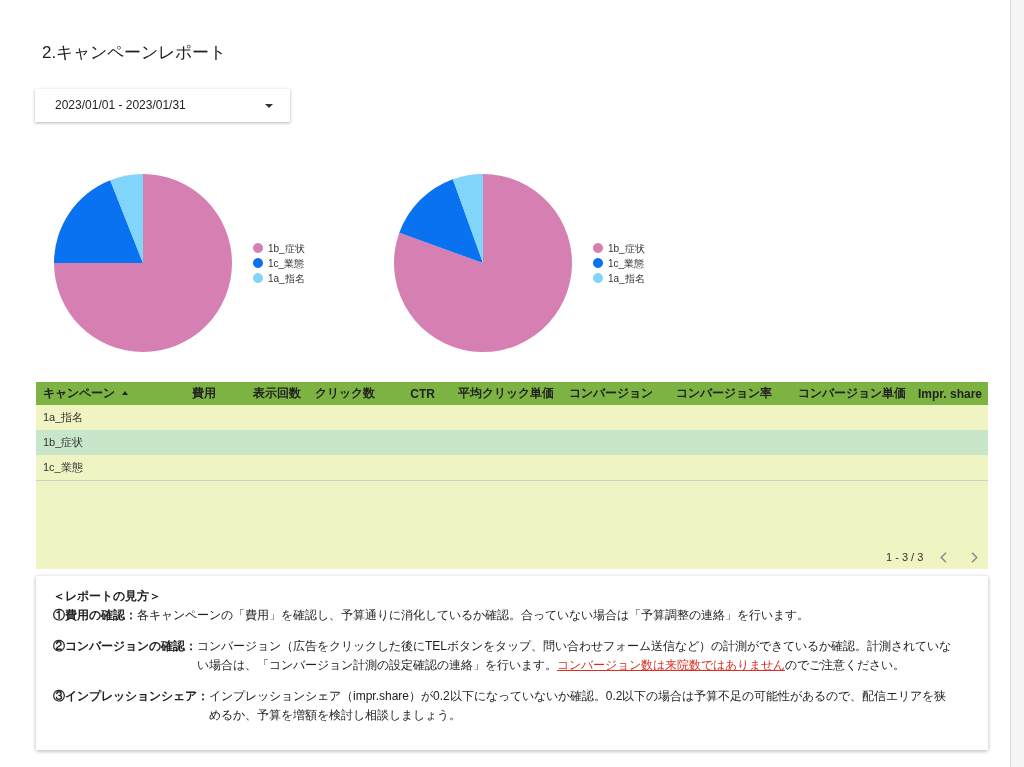 This screenshot has width=1024, height=767. I want to click on category-label: 平均クリック単価, so click(506, 393).